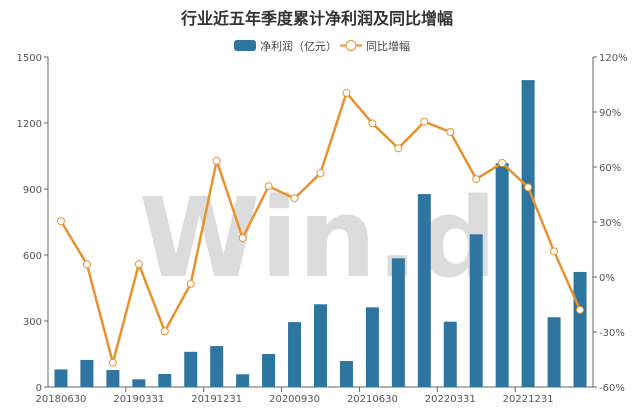 The height and width of the screenshot is (420, 634). What do you see at coordinates (39, 388) in the screenshot?
I see `y-left-tick-label: 0` at bounding box center [39, 388].